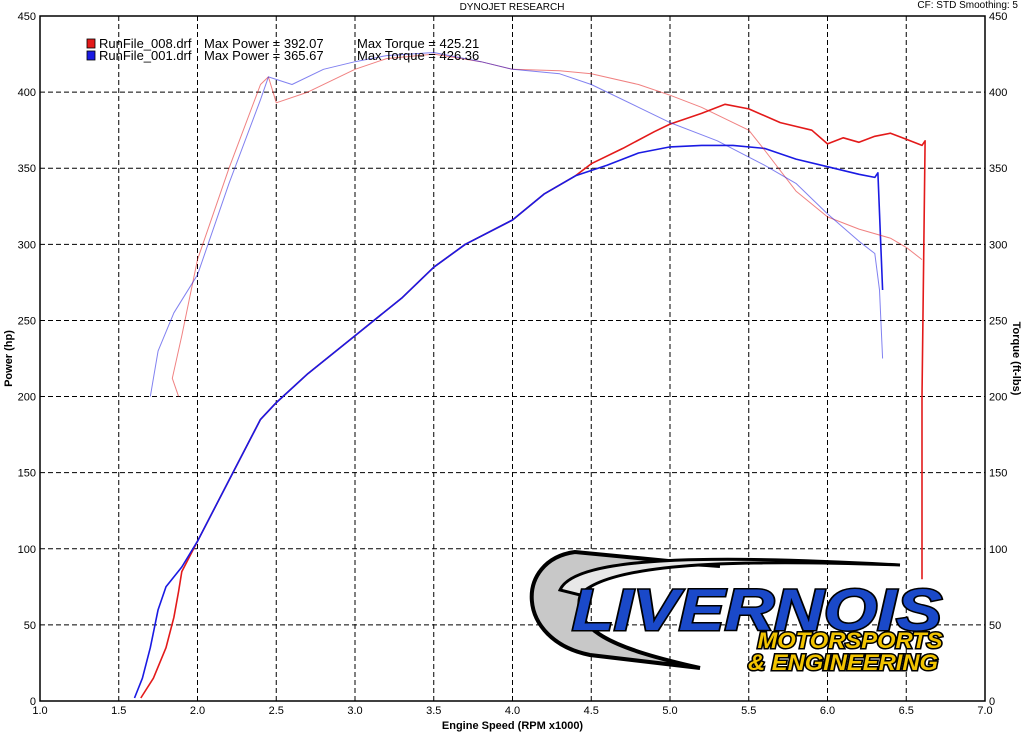 Image resolution: width=1024 pixels, height=732 pixels. I want to click on x-tick-label: 1.5, so click(118, 711).